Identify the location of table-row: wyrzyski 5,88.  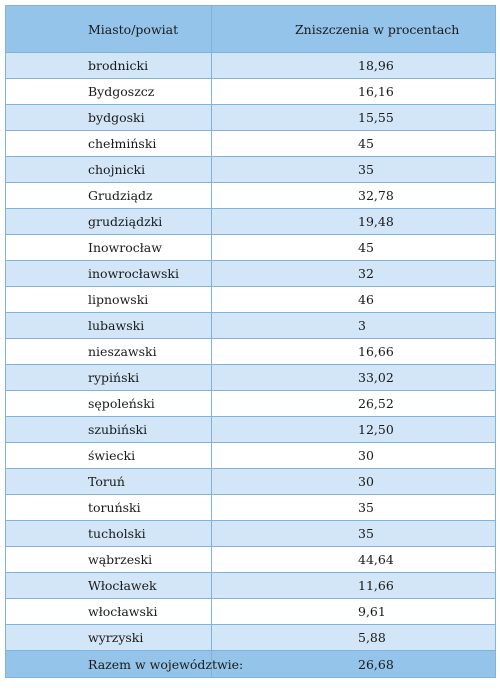
(250, 637).